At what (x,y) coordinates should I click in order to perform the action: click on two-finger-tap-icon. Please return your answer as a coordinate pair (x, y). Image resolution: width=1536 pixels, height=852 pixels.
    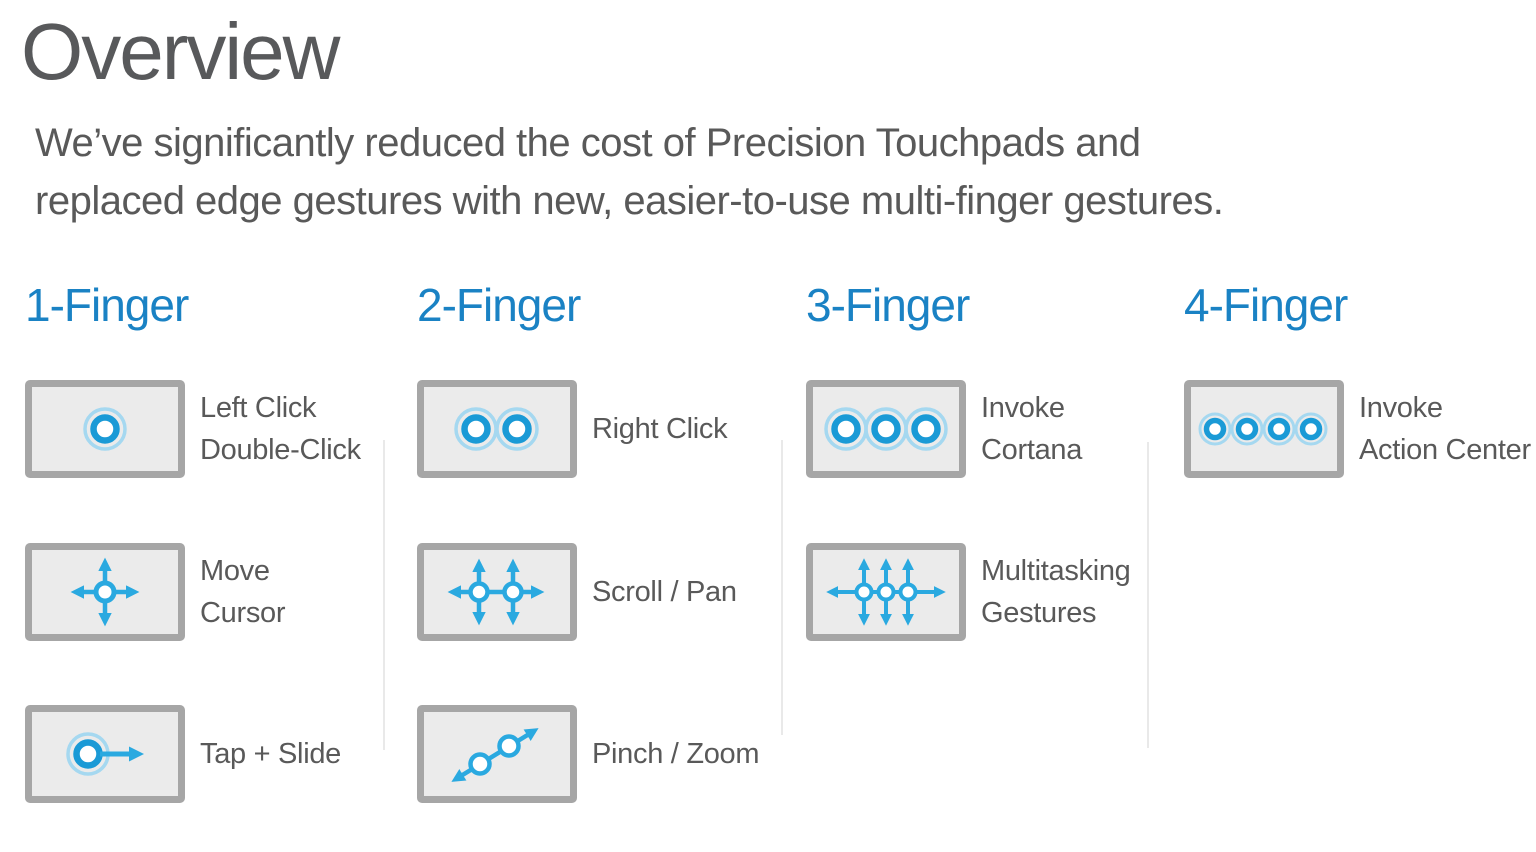
    Looking at the image, I should click on (497, 429).